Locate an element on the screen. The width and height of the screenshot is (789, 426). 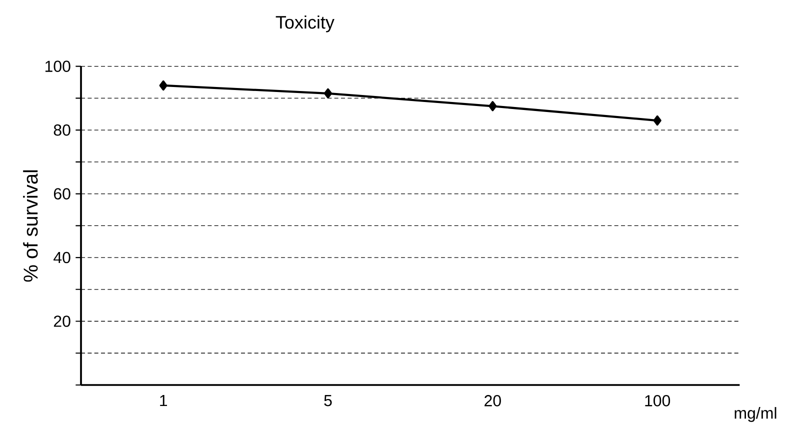
x-tick-label: 1 is located at coordinates (163, 400).